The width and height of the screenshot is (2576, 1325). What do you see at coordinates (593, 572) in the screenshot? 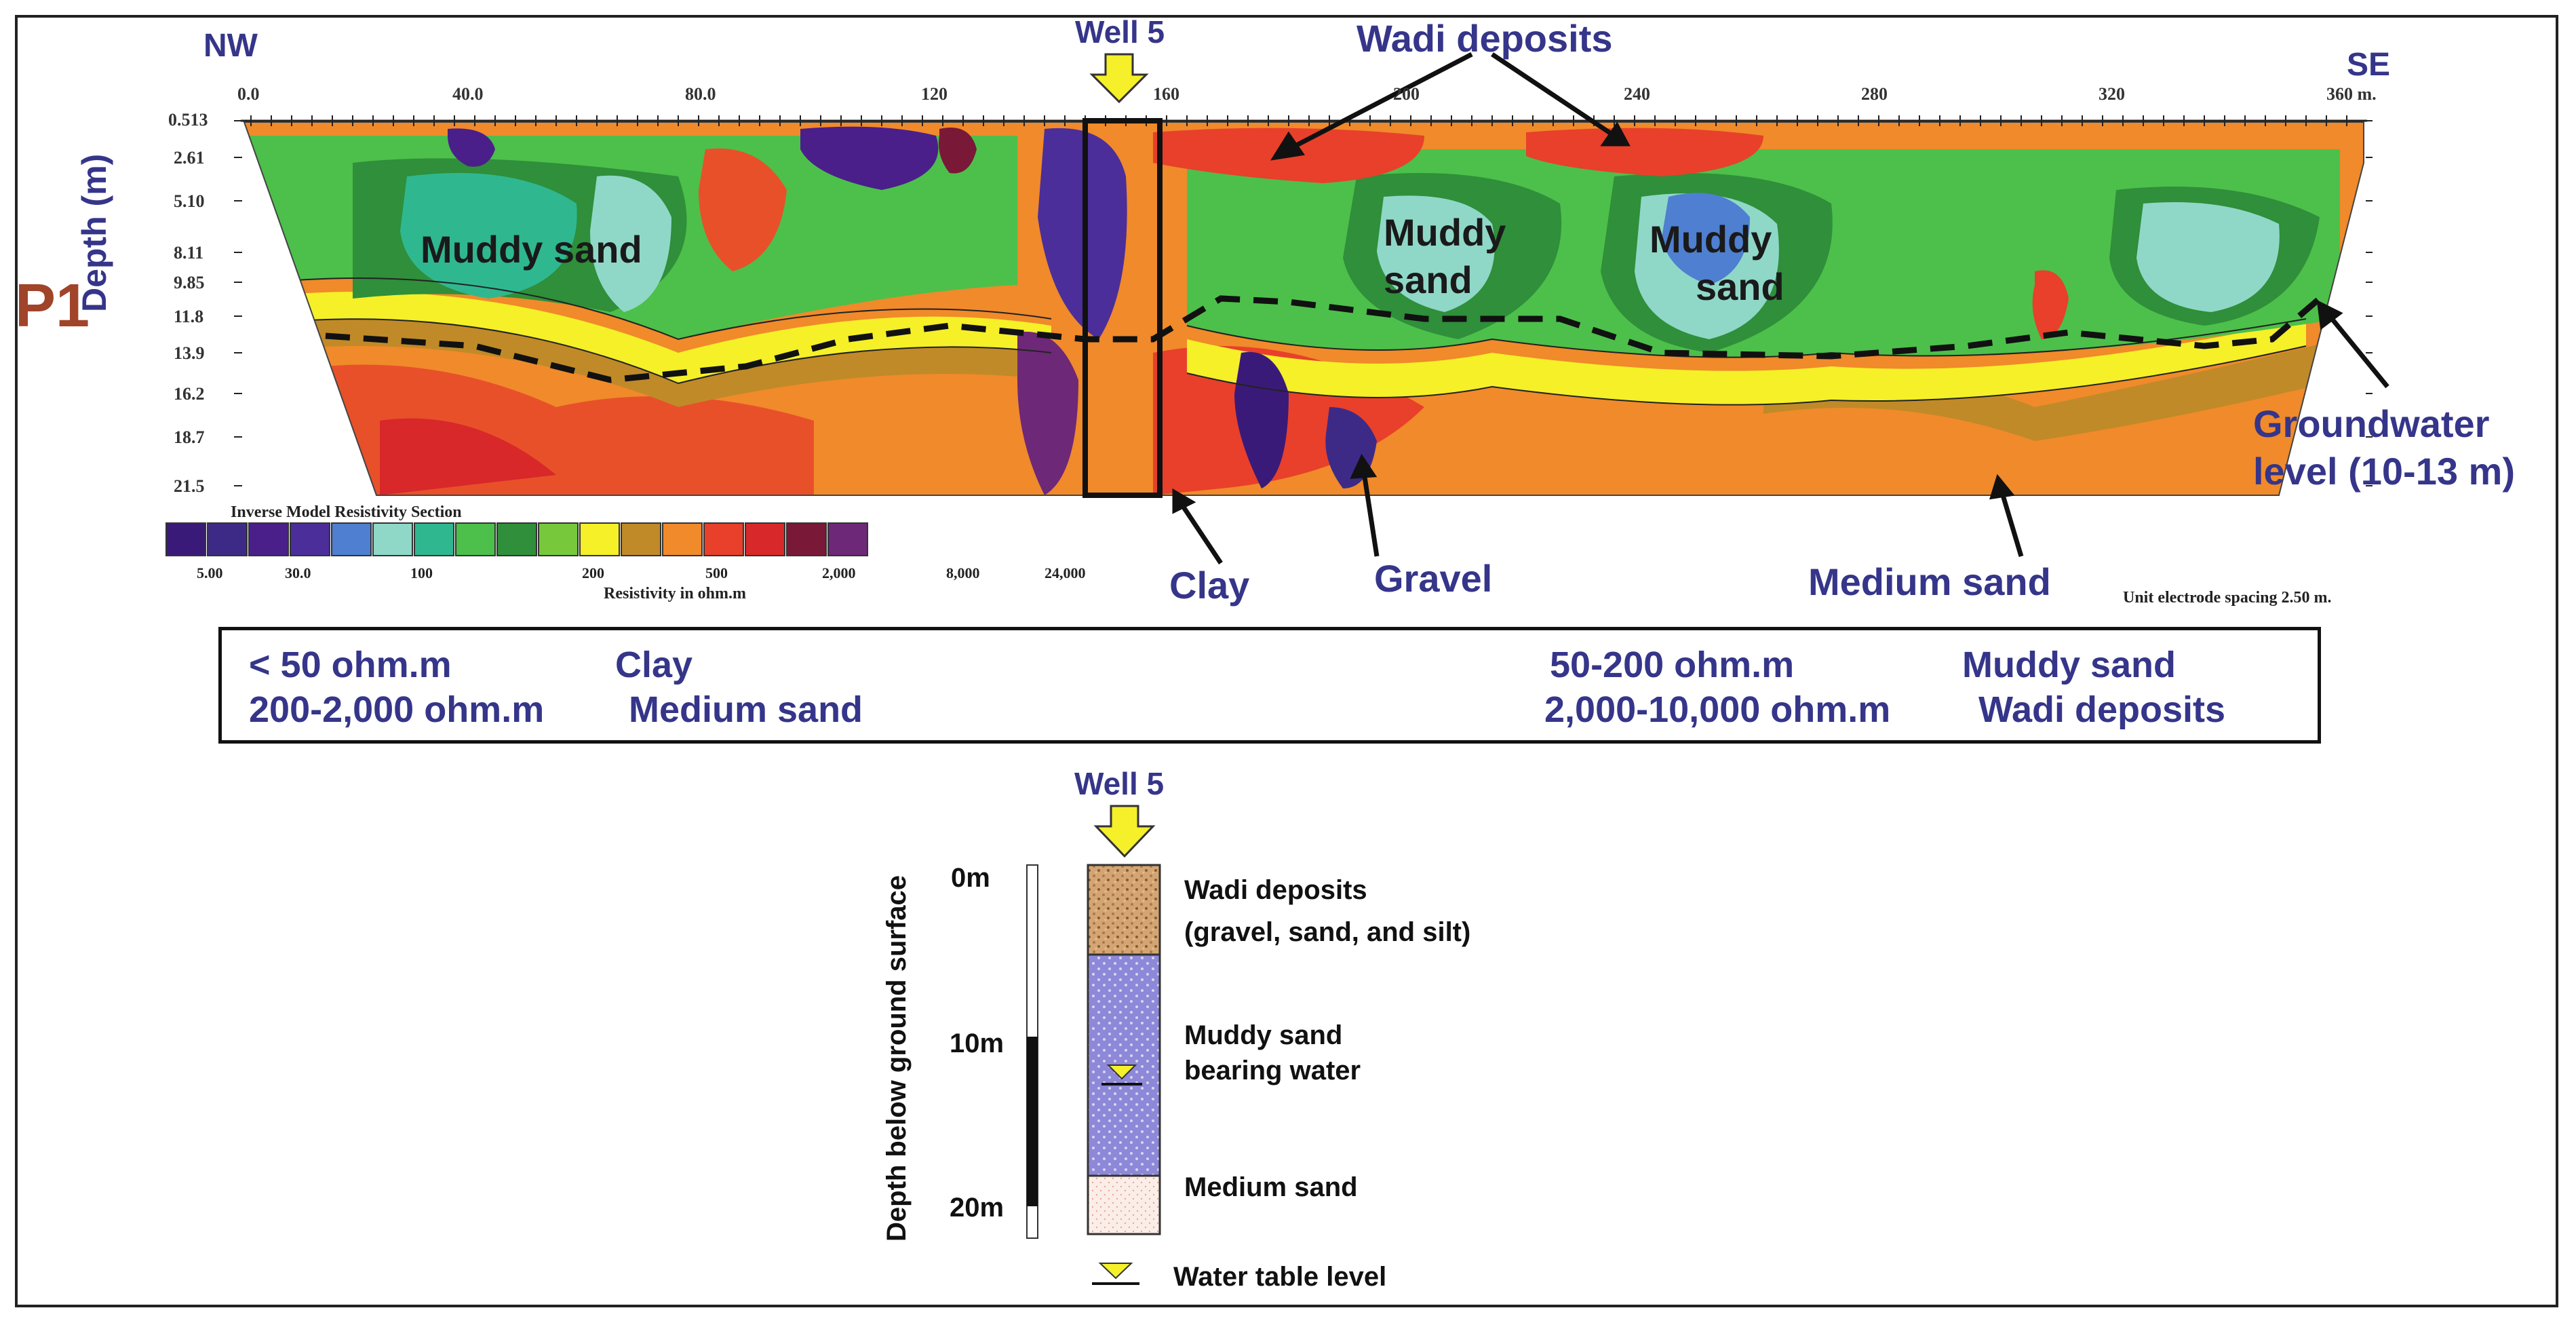
I see `legend-value: 200` at bounding box center [593, 572].